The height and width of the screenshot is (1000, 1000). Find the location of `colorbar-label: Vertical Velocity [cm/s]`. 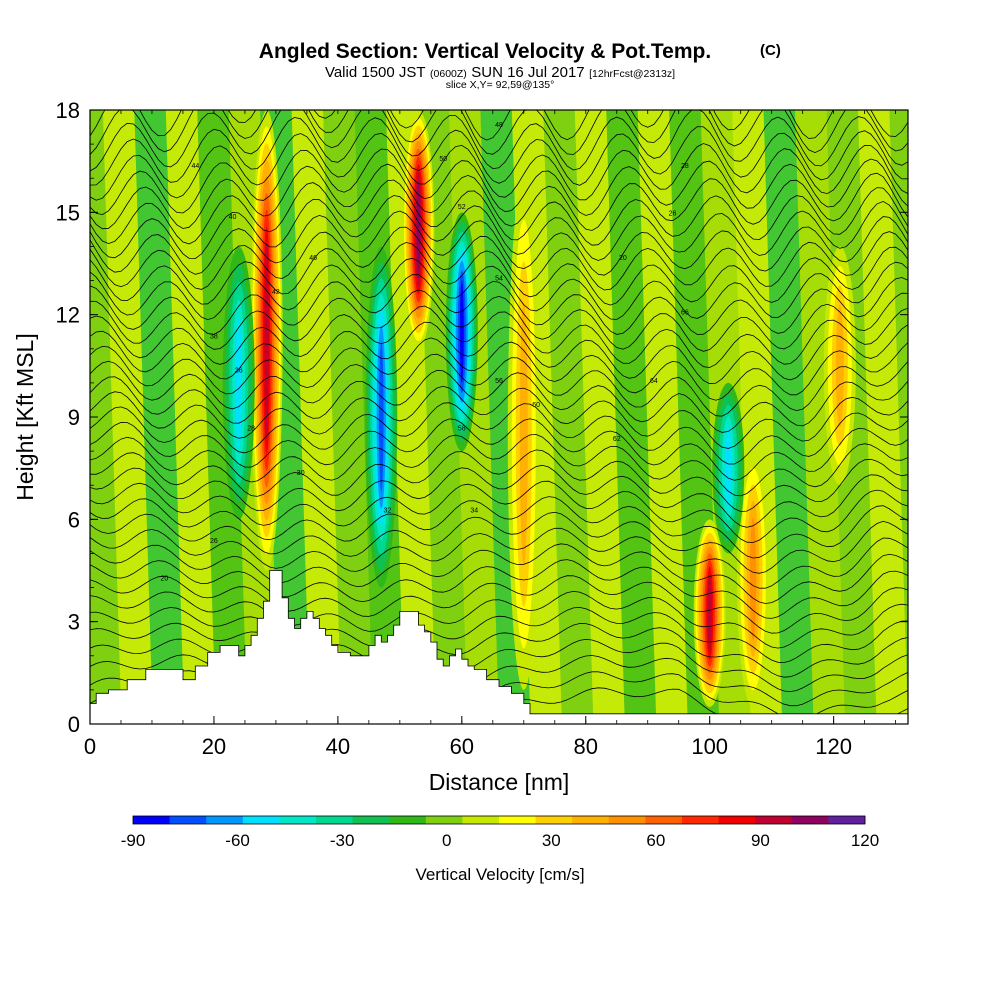

colorbar-label: Vertical Velocity [cm/s] is located at coordinates (499, 874).